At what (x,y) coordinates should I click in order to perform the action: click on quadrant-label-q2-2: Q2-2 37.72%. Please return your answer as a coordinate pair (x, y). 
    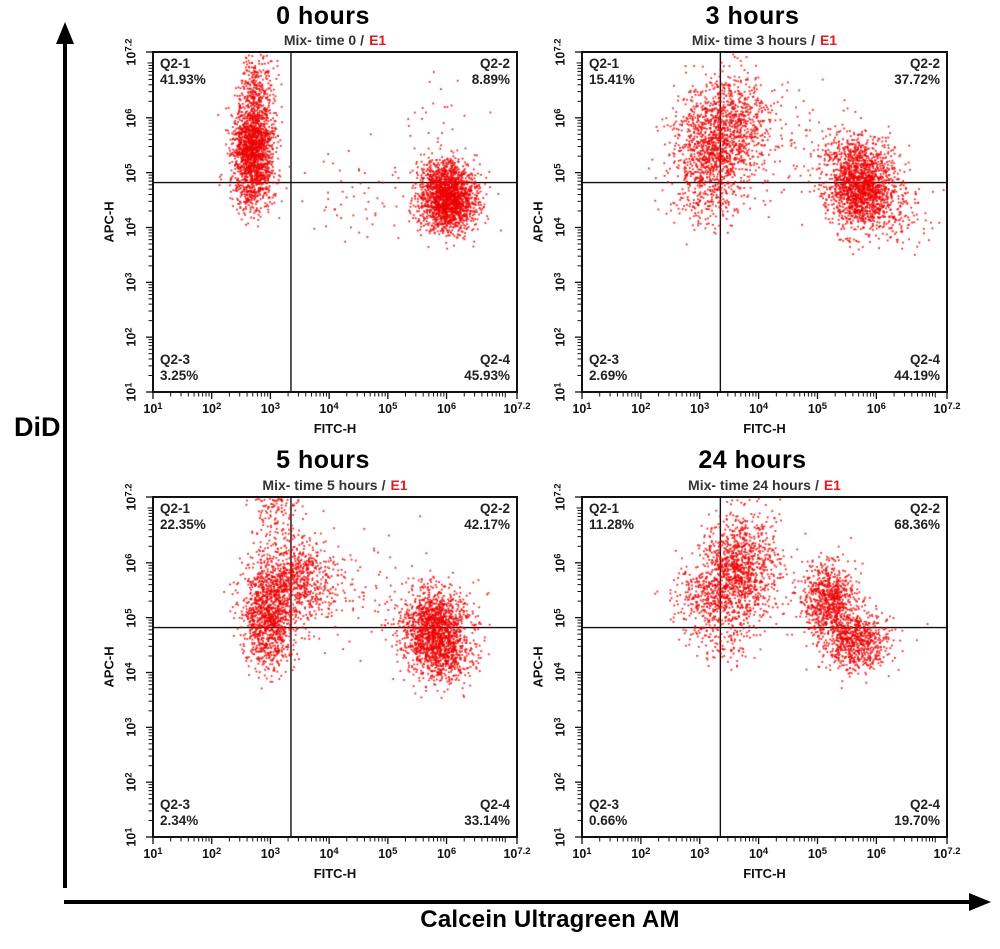
    Looking at the image, I should click on (917, 71).